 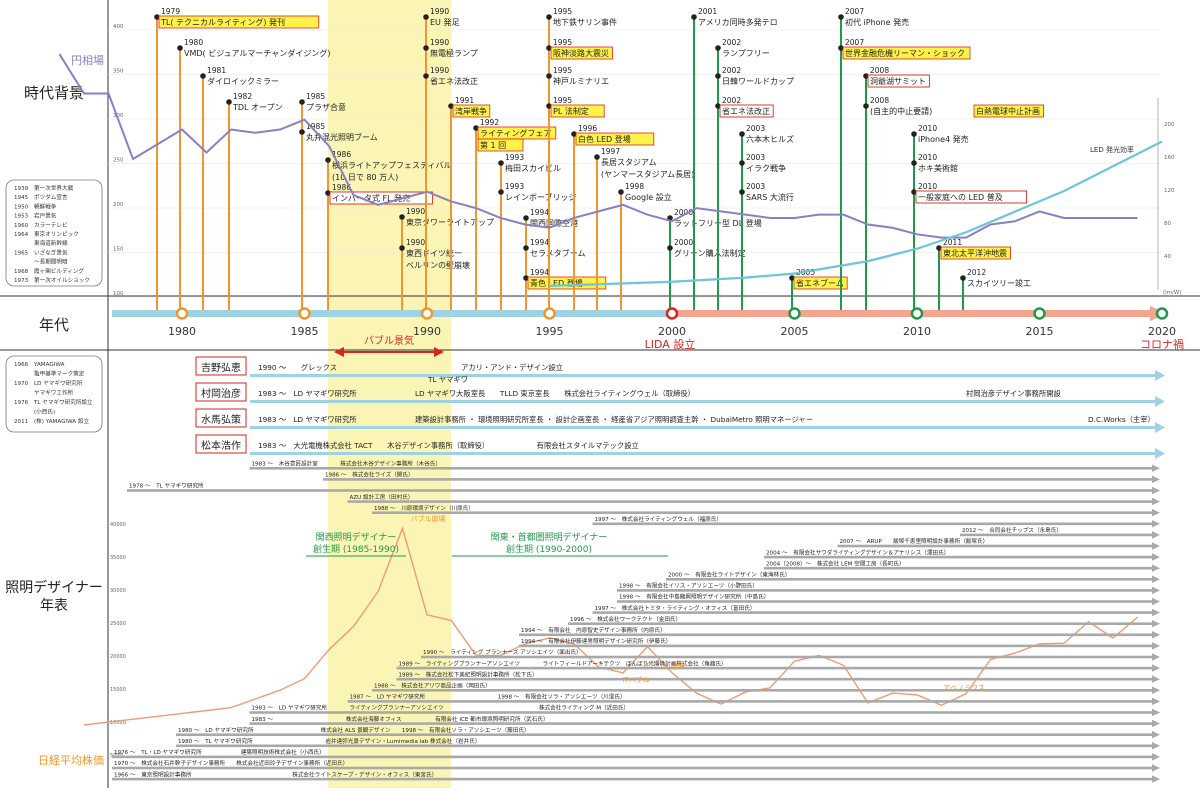 I want to click on designer-name: 水馬弘策, so click(x=221, y=419).